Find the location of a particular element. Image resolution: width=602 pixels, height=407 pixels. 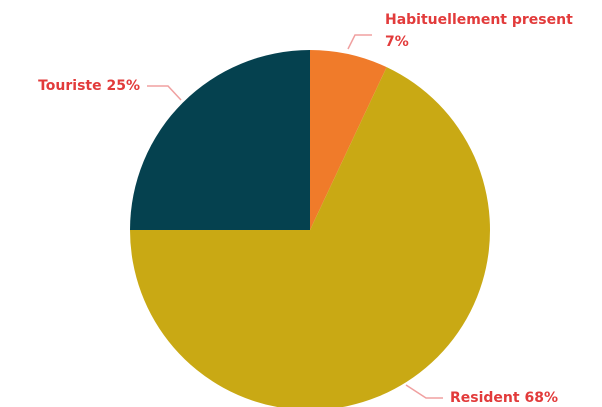

label-value: 25% is located at coordinates (123, 86).